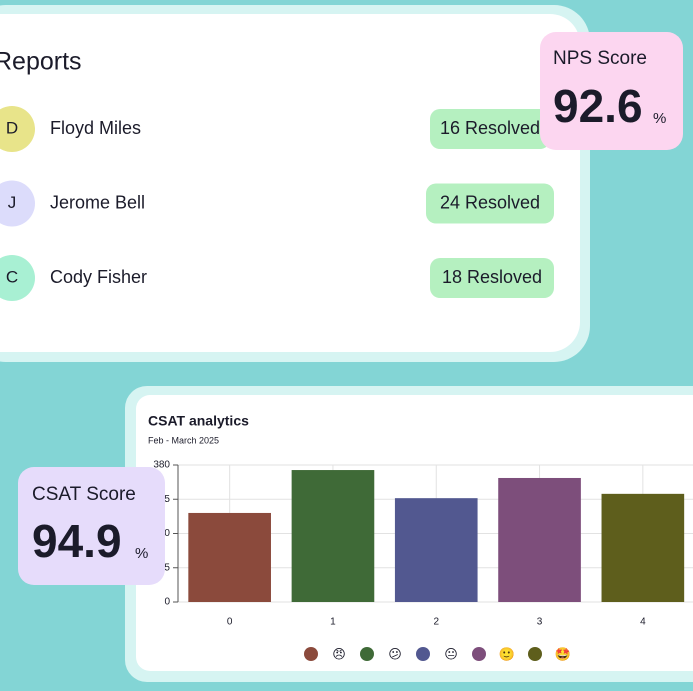 Image resolution: width=693 pixels, height=691 pixels. What do you see at coordinates (84, 494) in the screenshot?
I see `csat-label: CSAT Score` at bounding box center [84, 494].